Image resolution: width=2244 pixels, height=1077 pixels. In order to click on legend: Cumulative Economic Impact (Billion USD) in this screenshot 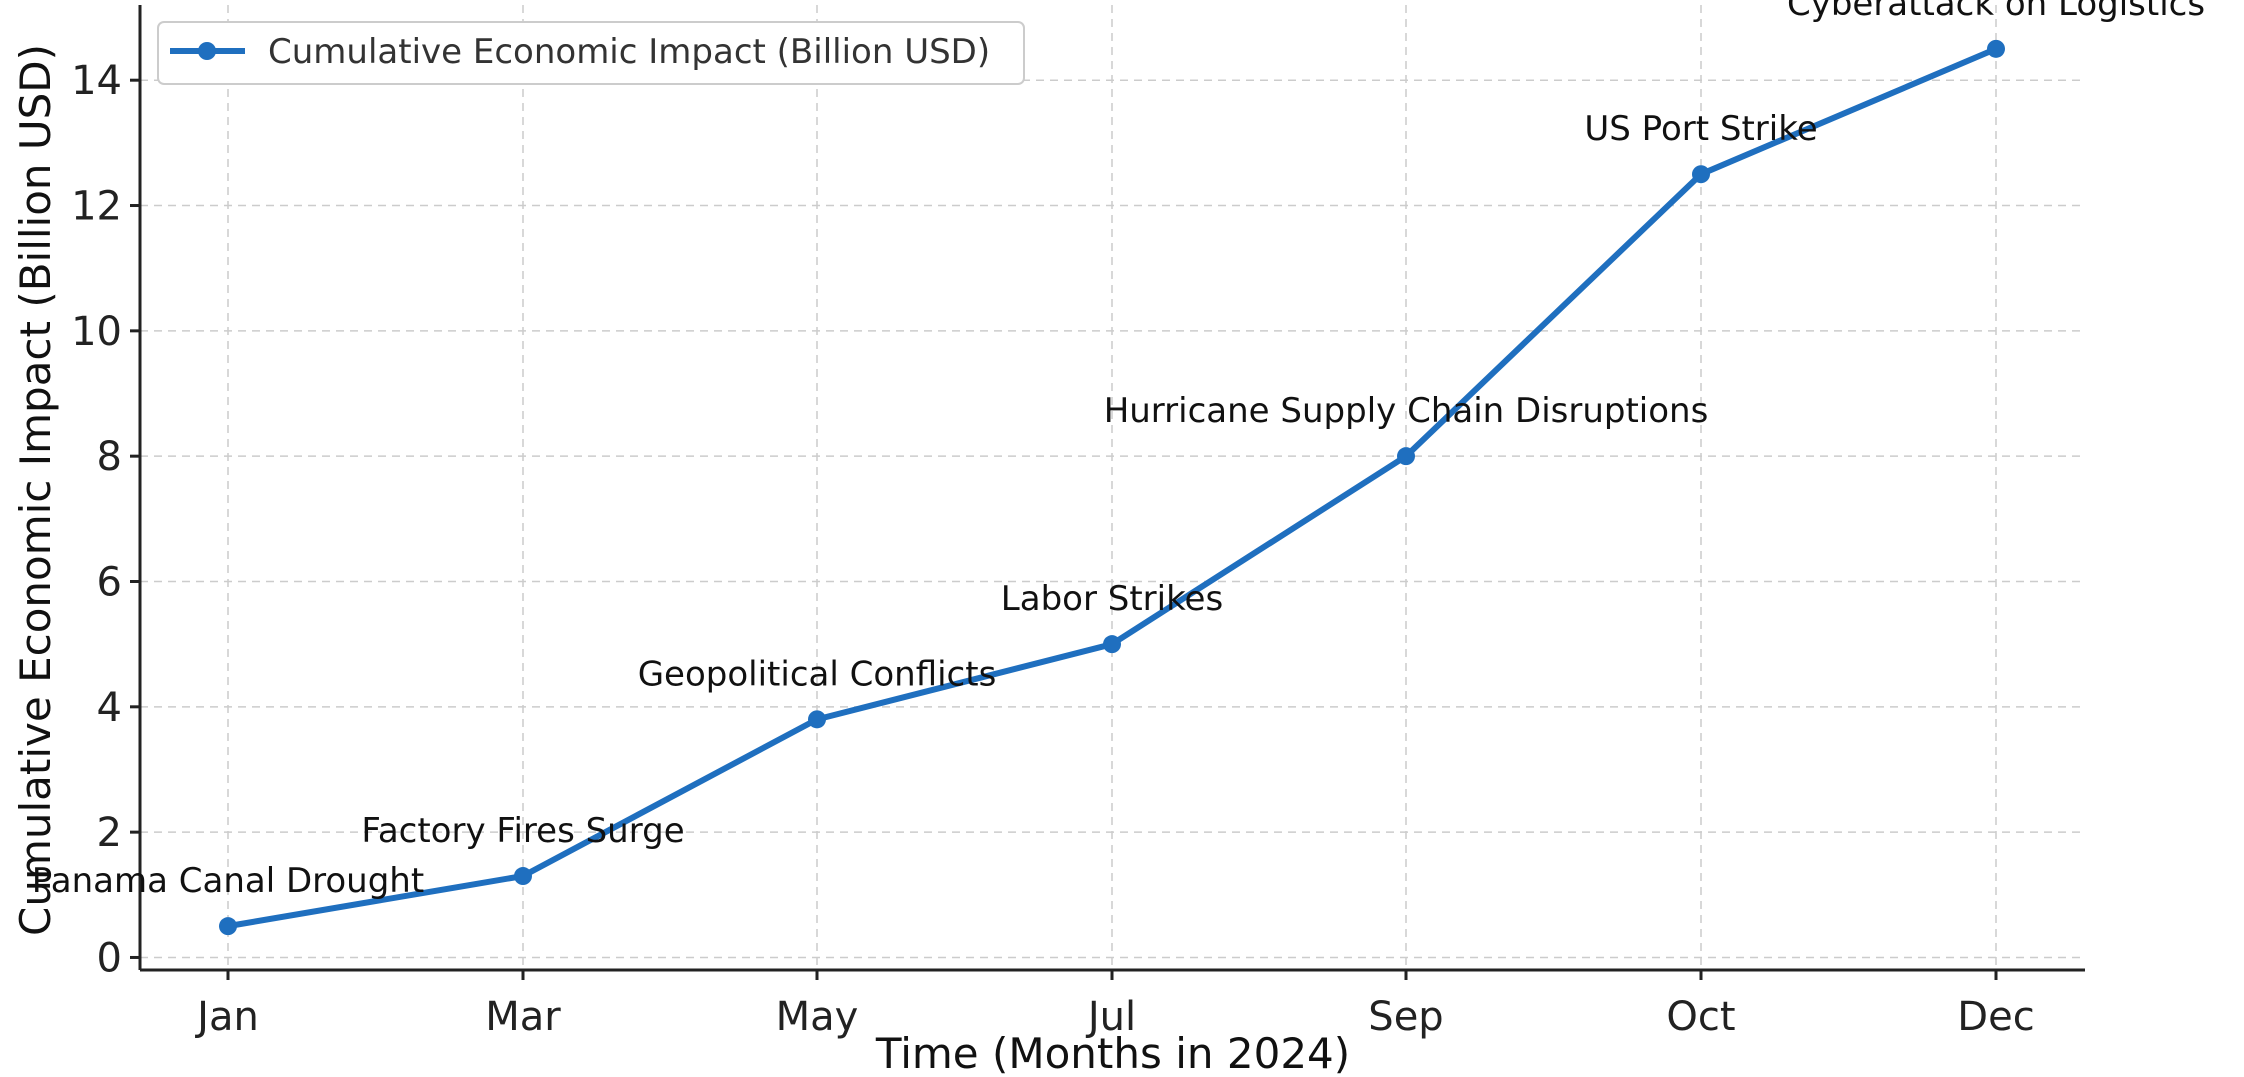, I will do `click(591, 53)`.